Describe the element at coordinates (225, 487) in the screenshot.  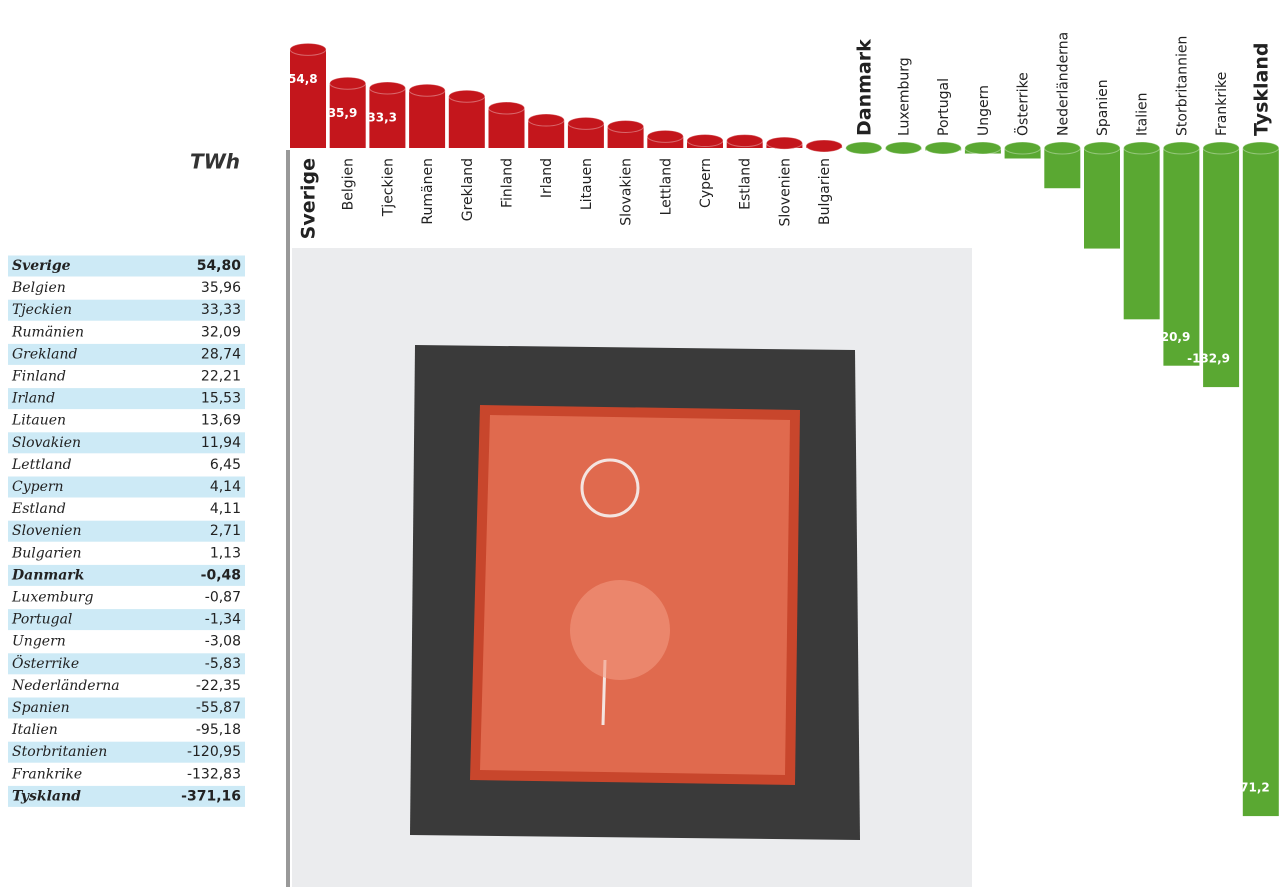
I see `table-value: 4,14` at that location.